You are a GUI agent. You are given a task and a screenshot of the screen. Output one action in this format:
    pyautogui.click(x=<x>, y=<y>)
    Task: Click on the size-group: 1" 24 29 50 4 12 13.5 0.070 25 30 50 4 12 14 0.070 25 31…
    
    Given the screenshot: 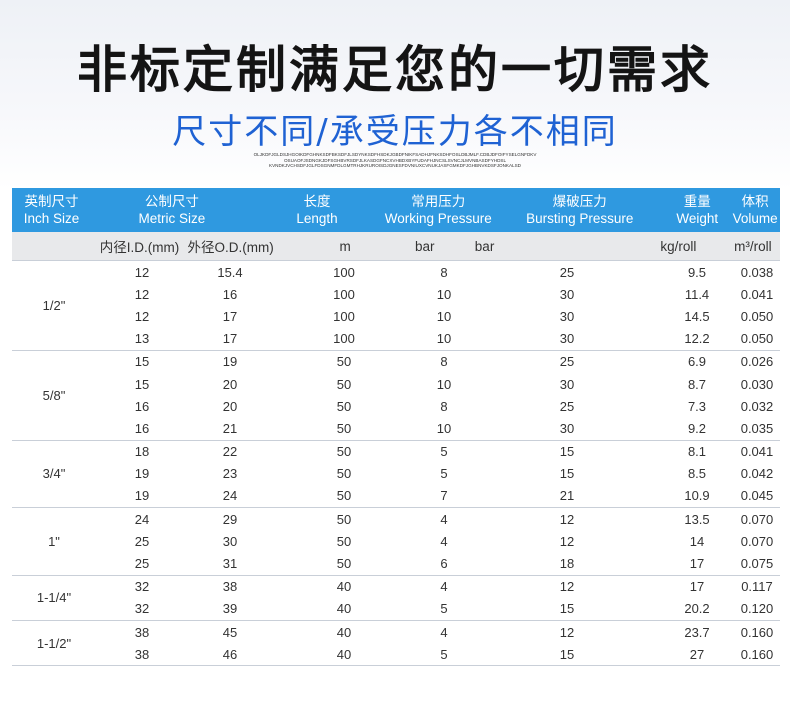 What is the action you would take?
    pyautogui.click(x=396, y=542)
    